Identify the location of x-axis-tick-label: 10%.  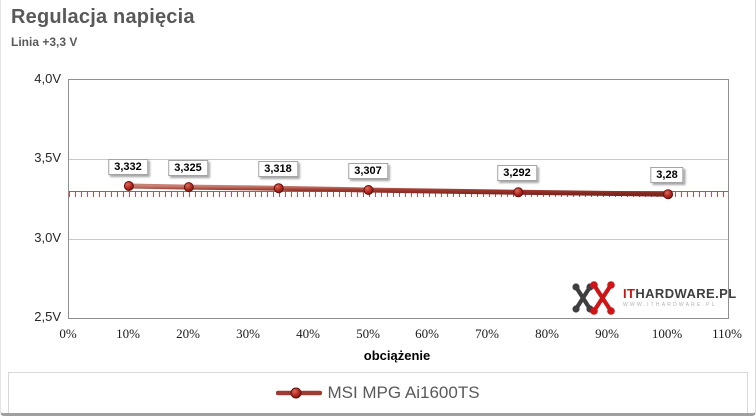
(128, 333).